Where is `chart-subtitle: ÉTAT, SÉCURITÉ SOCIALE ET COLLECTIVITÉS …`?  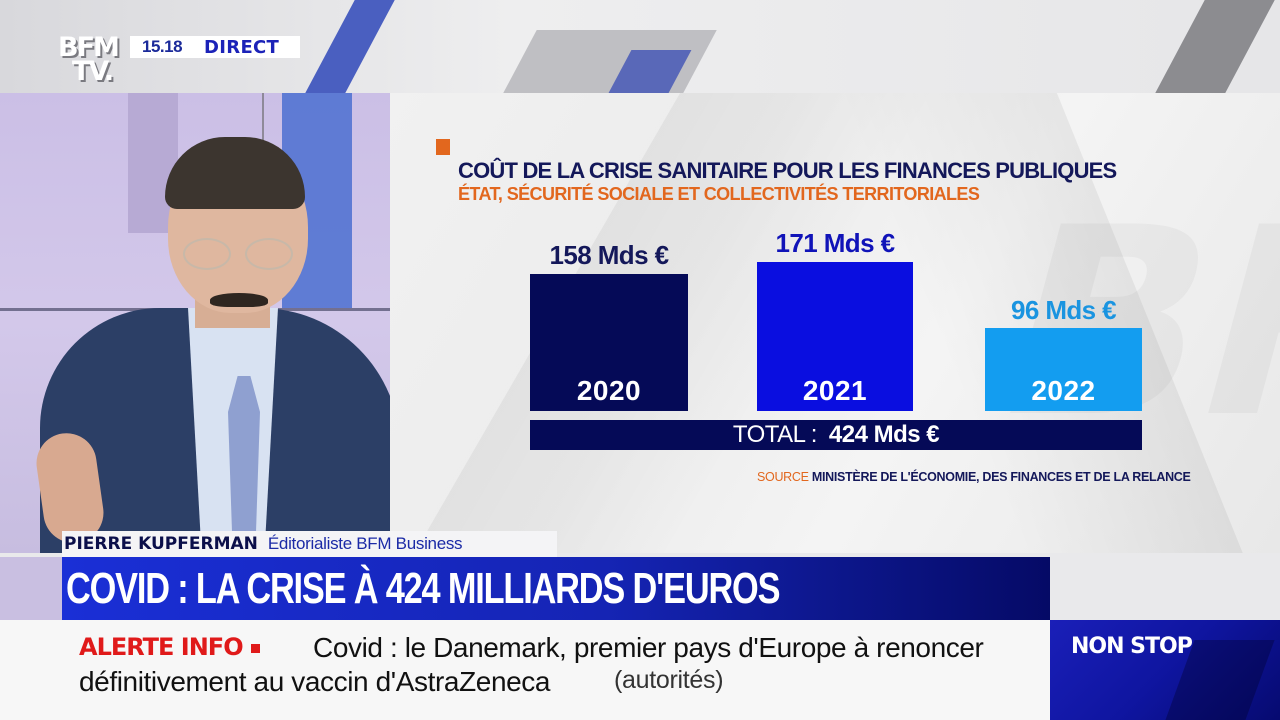
chart-subtitle: ÉTAT, SÉCURITÉ SOCIALE ET COLLECTIVITÉS … is located at coordinates (719, 194).